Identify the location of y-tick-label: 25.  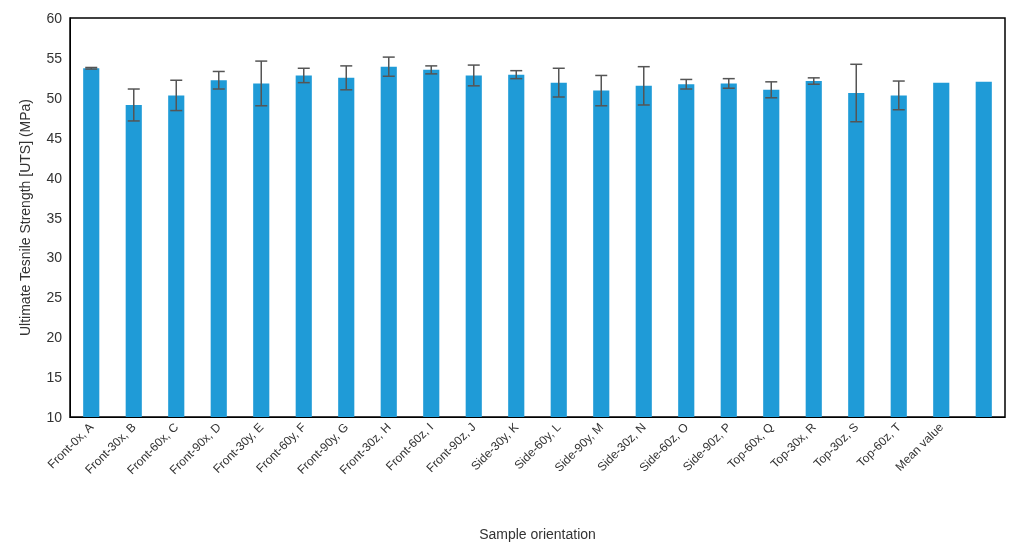
(54, 297).